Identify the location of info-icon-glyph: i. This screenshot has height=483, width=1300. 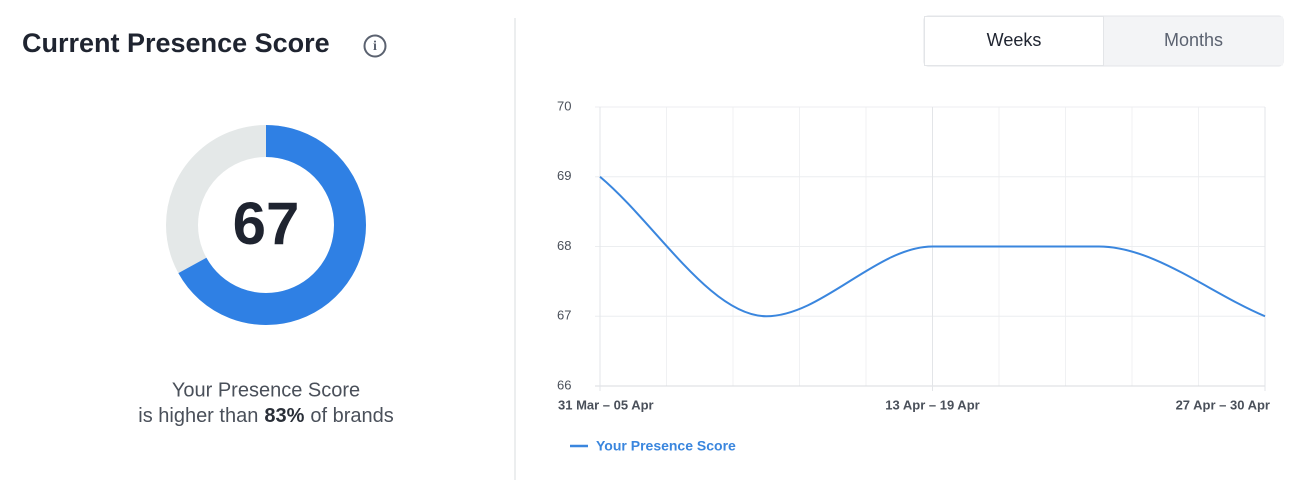
(375, 46).